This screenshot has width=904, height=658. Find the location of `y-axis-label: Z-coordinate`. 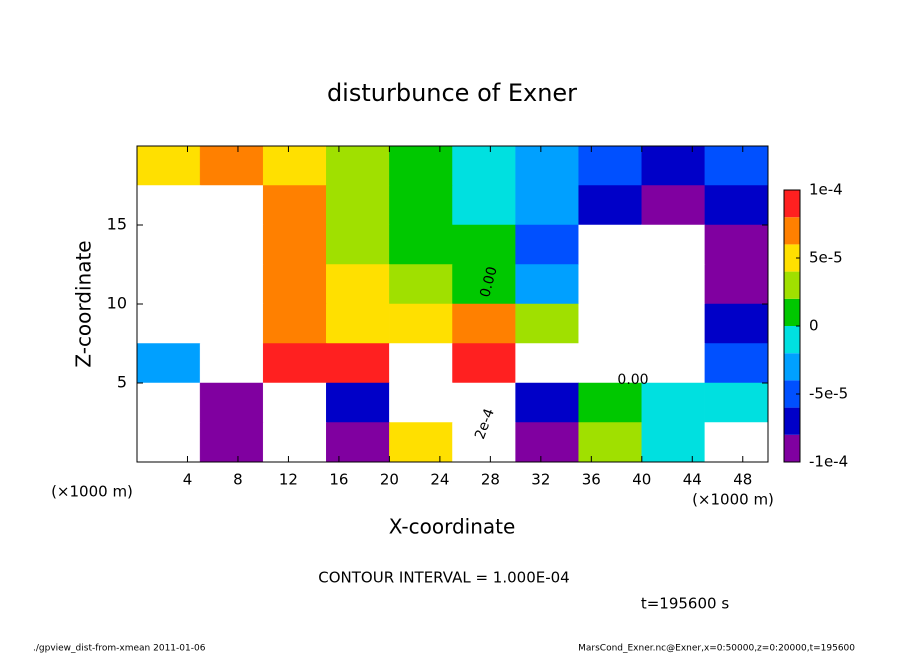

y-axis-label: Z-coordinate is located at coordinates (84, 303).